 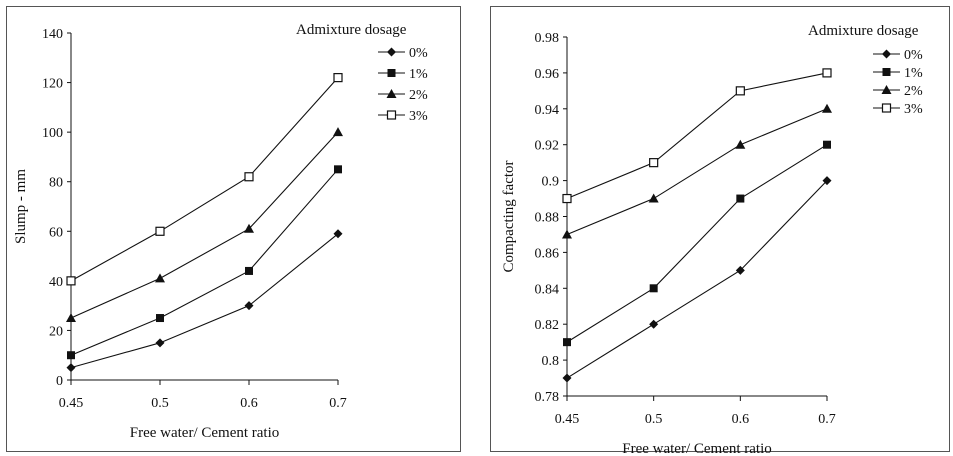 I want to click on y-tick-label: 120, so click(x=52, y=84).